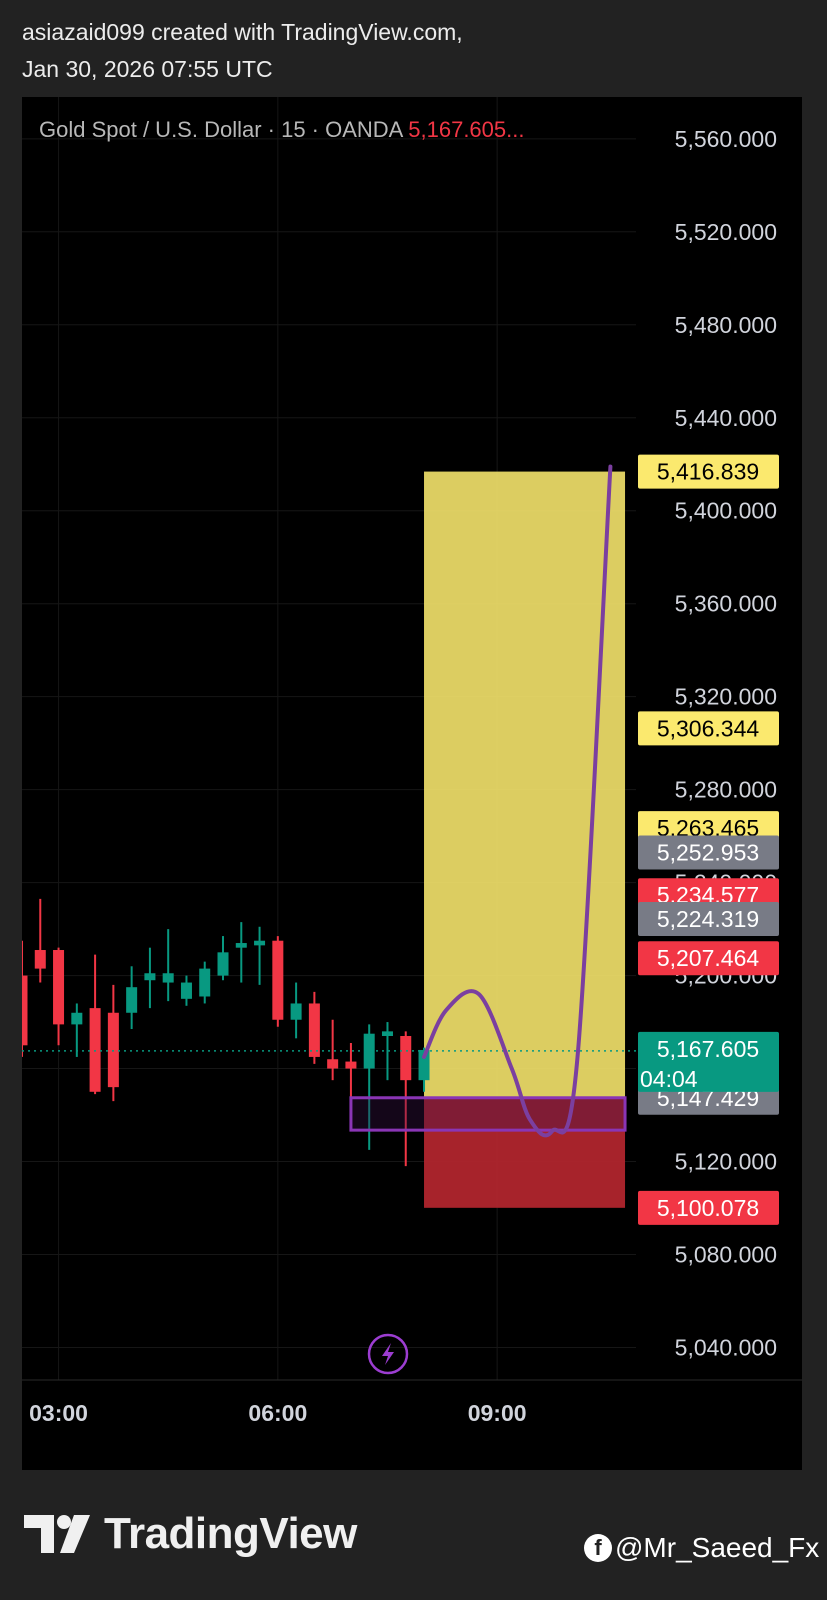 This screenshot has width=827, height=1600. I want to click on price-tick-label: 5,360.000, so click(726, 604).